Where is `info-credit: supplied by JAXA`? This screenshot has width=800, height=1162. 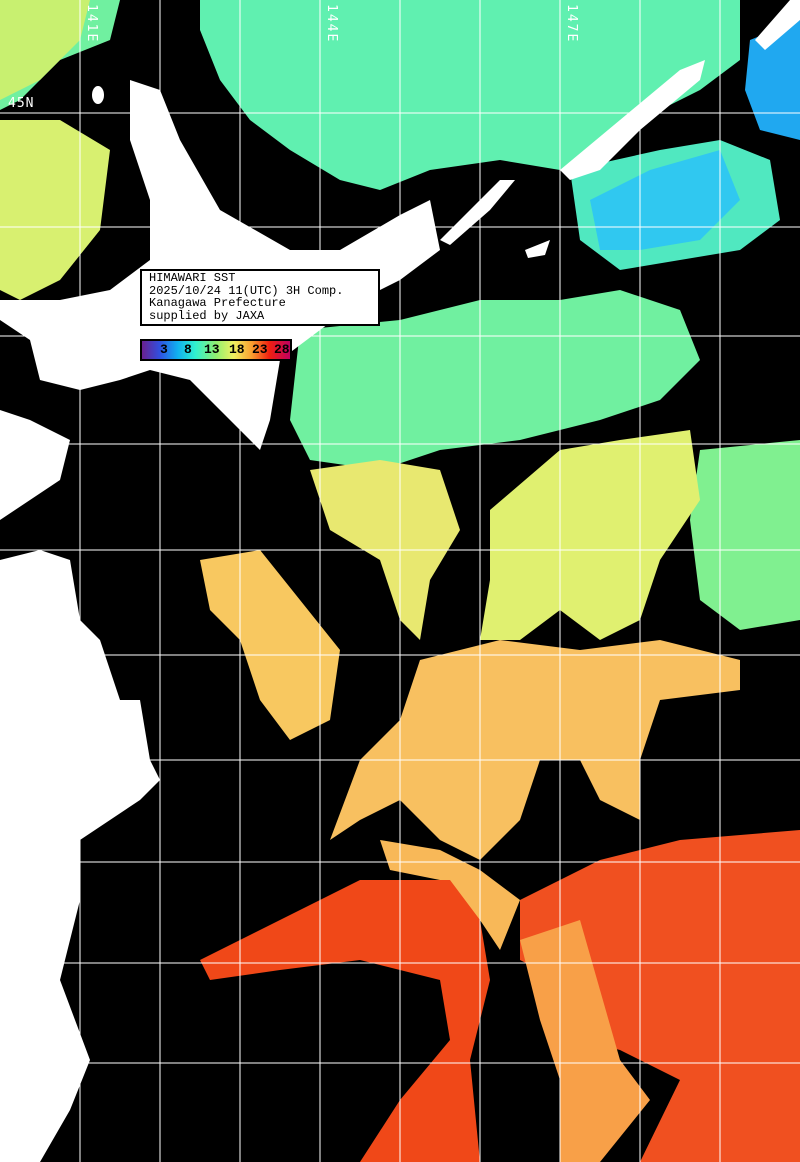 info-credit: supplied by JAXA is located at coordinates (207, 315).